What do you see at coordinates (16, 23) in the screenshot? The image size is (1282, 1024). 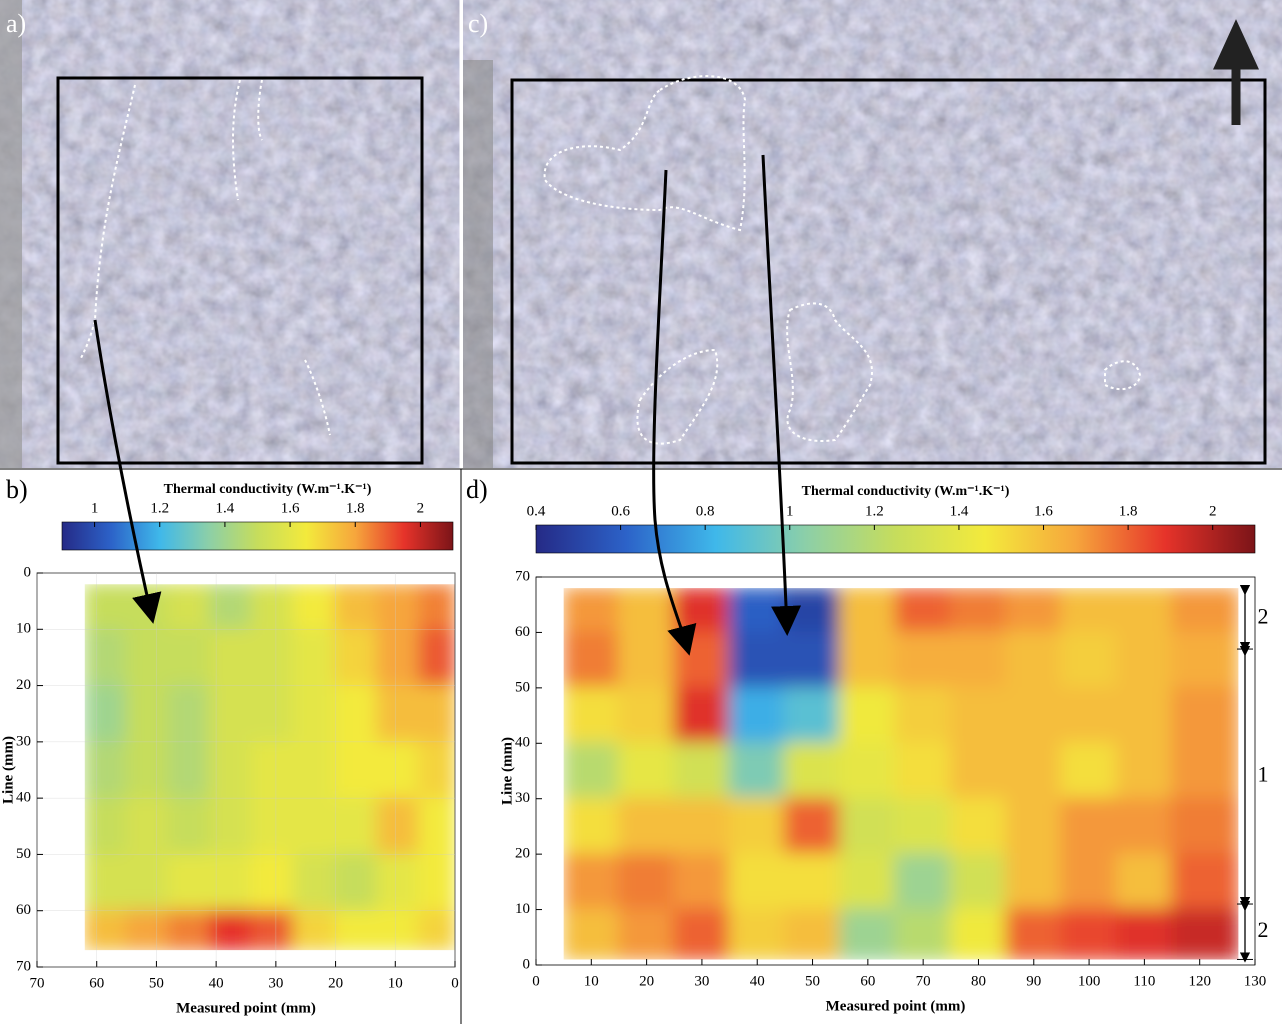 I see `panel-label: a)` at bounding box center [16, 23].